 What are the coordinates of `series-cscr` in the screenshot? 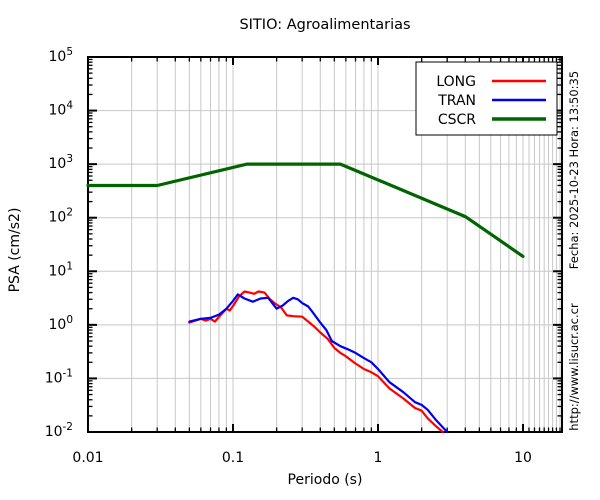 It's located at (305, 210).